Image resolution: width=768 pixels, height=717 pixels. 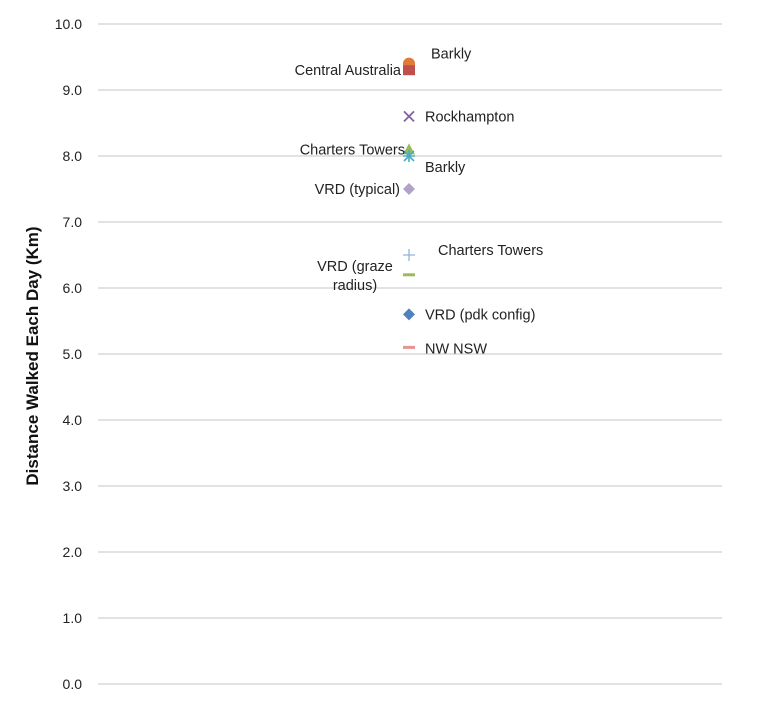 What do you see at coordinates (456, 349) in the screenshot?
I see `data-label: NW NSW` at bounding box center [456, 349].